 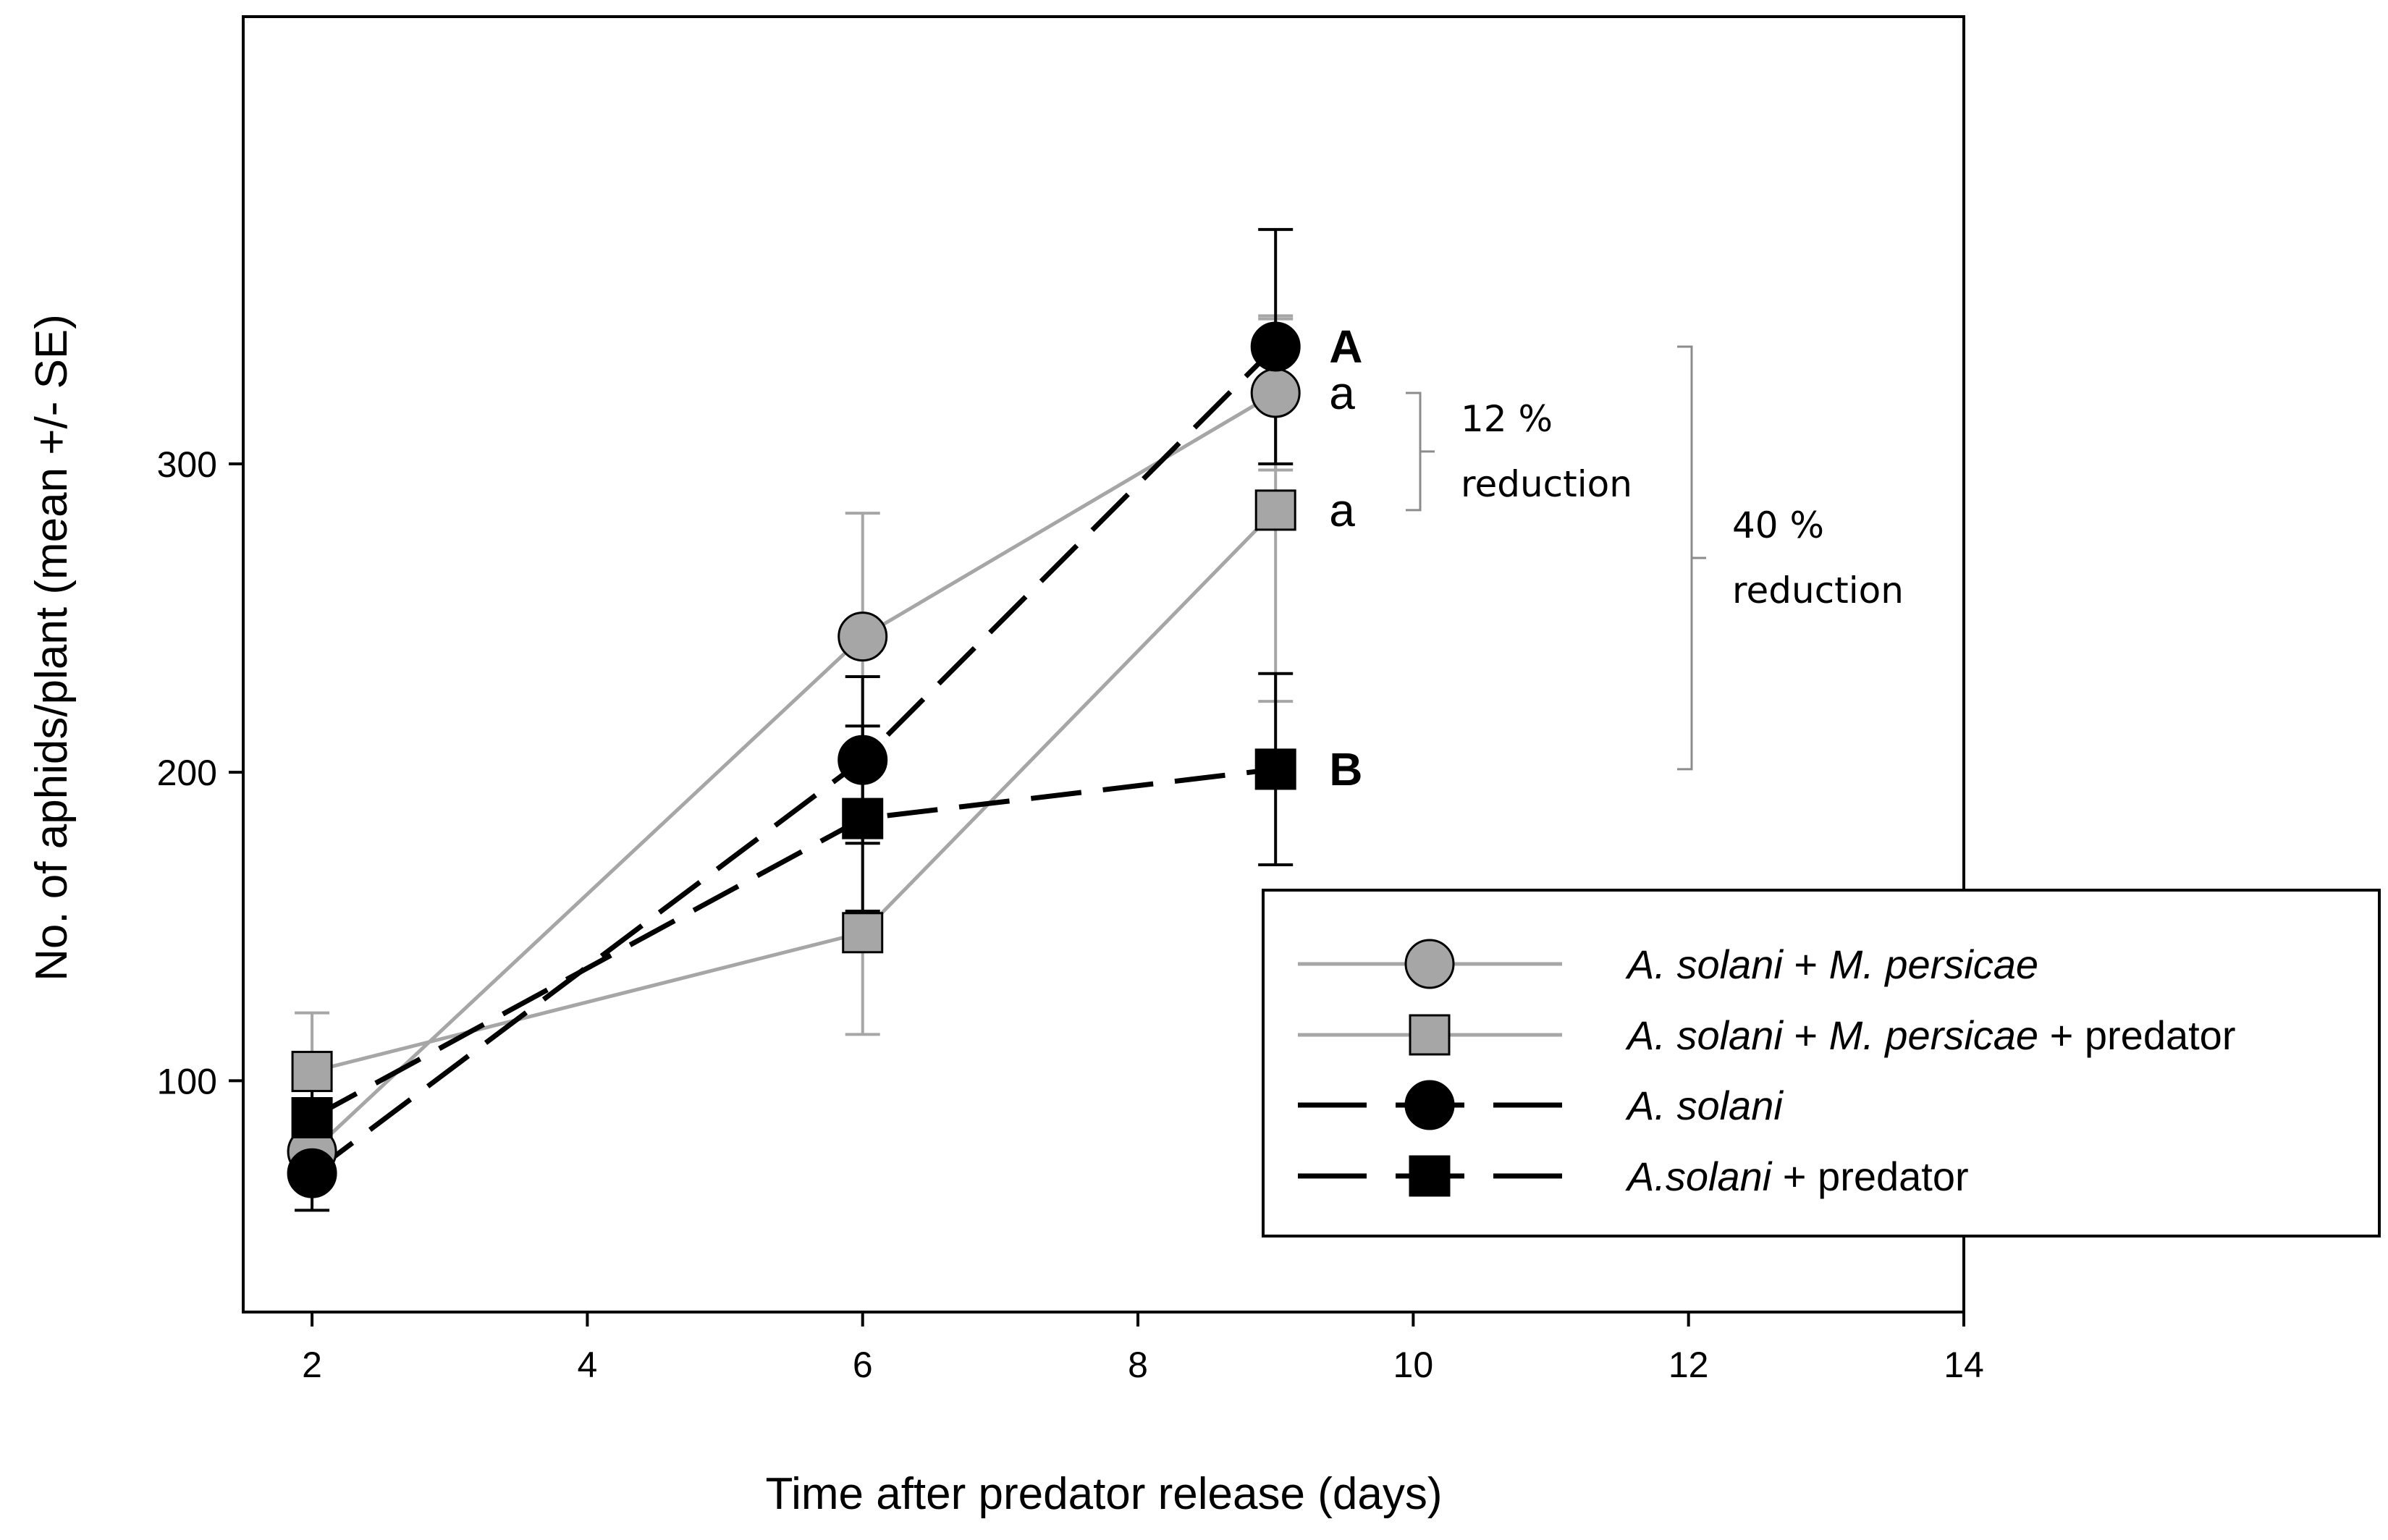 I want to click on error-bars-a-solani-predator, so click(x=794, y=913).